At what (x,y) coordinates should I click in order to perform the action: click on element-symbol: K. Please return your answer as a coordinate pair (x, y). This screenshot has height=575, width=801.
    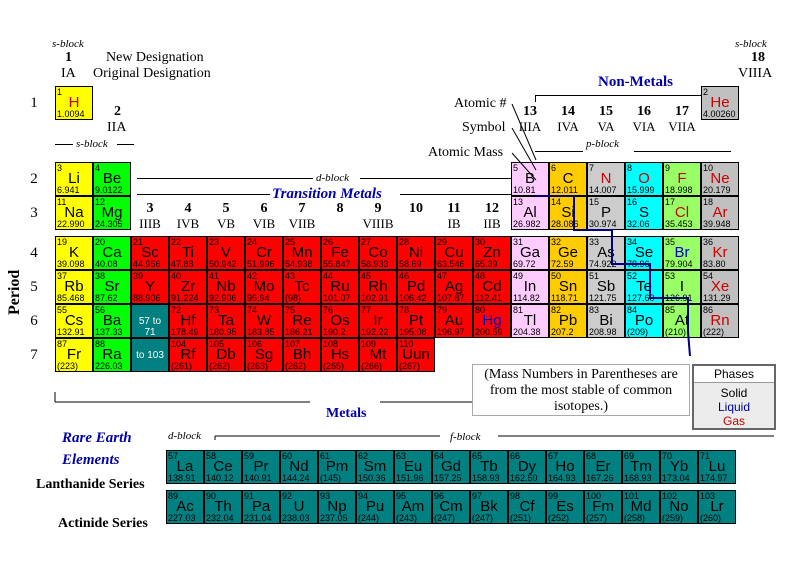
    Looking at the image, I should click on (73, 252).